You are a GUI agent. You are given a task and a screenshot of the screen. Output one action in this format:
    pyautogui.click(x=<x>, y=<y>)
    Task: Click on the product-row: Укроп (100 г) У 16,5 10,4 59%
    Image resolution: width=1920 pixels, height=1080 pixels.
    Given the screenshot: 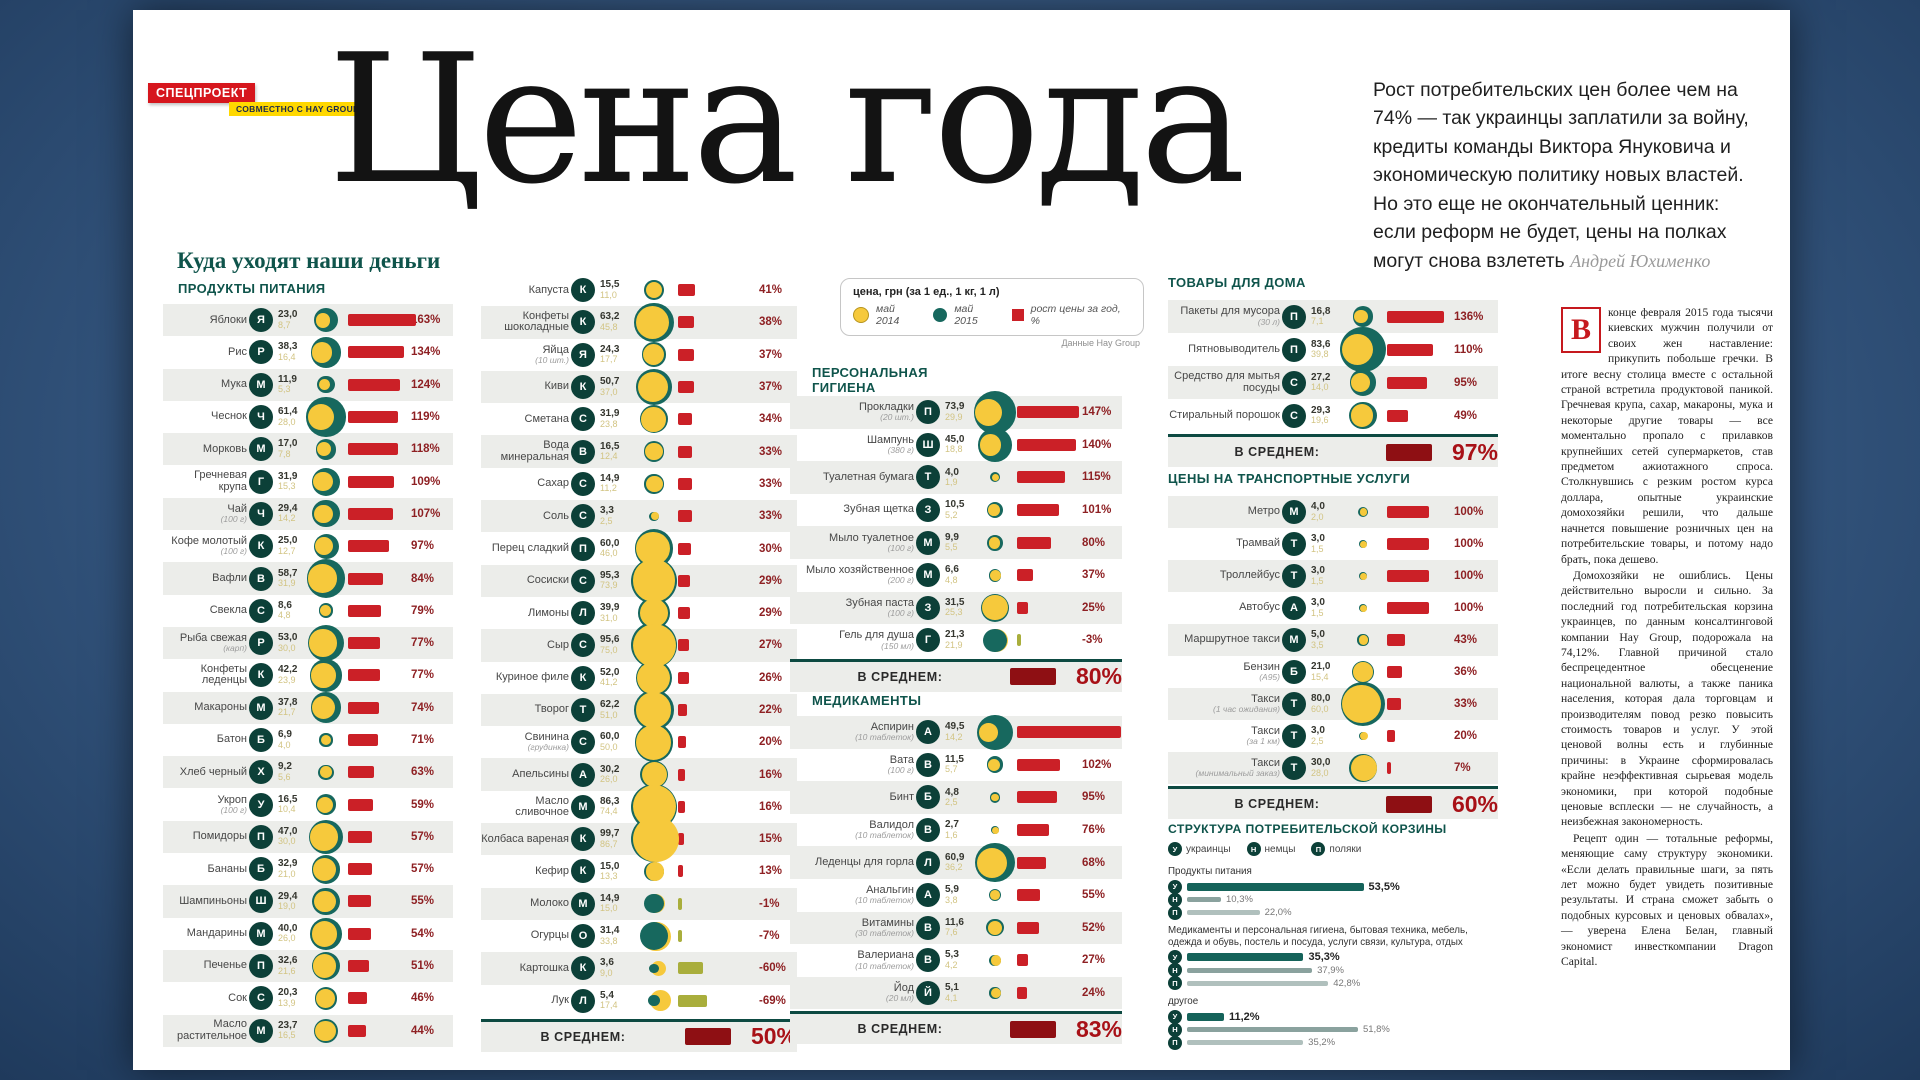 What is the action you would take?
    pyautogui.click(x=308, y=804)
    